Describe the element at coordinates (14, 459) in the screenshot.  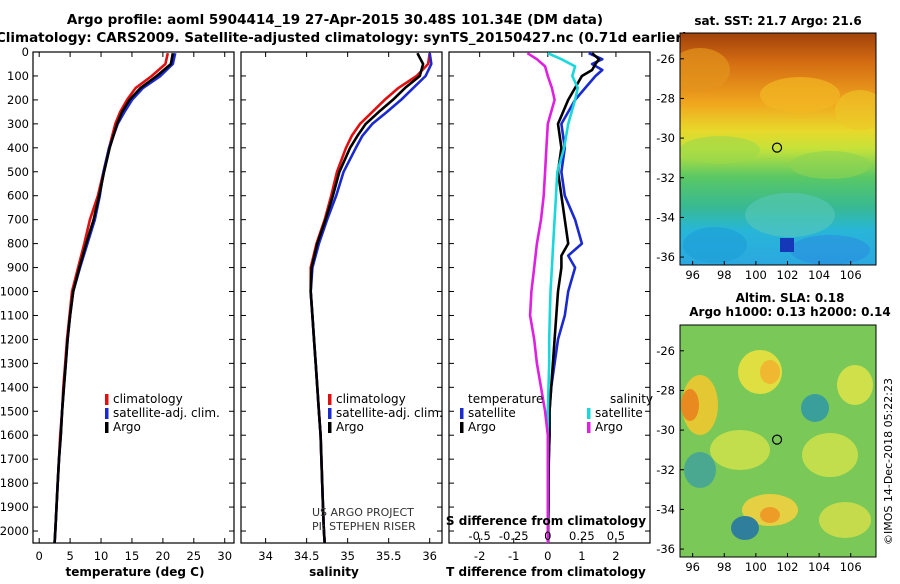
I see `depth-tick-label: 1700` at that location.